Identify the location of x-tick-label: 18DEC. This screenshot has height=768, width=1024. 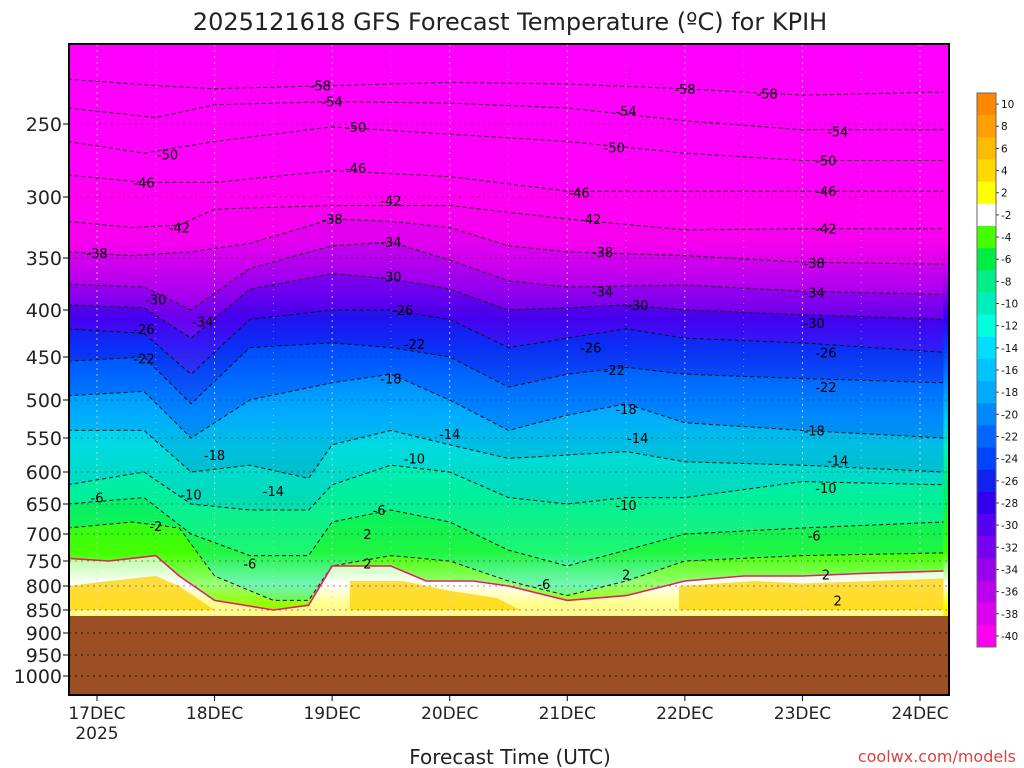
(214, 714).